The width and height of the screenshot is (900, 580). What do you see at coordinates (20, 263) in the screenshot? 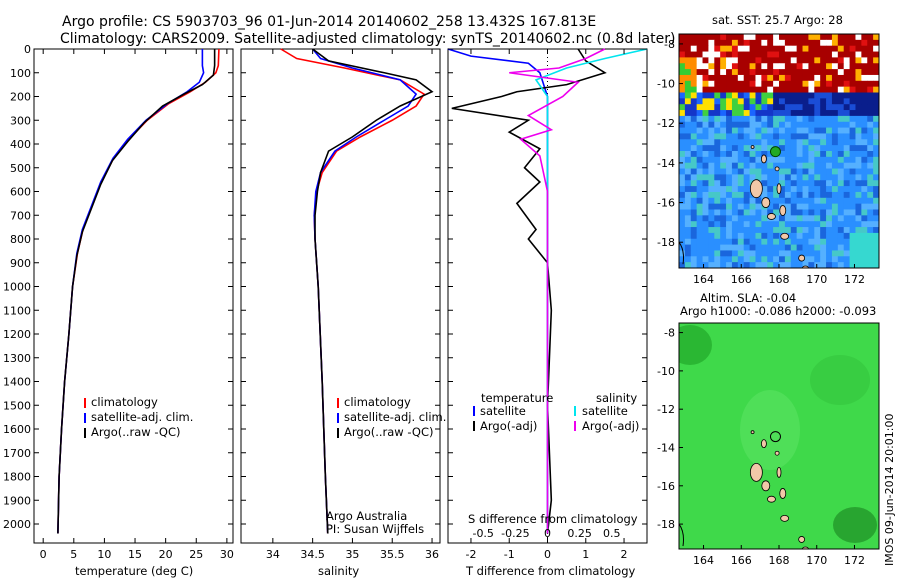
I see `y-tick-label: 900` at bounding box center [20, 263].